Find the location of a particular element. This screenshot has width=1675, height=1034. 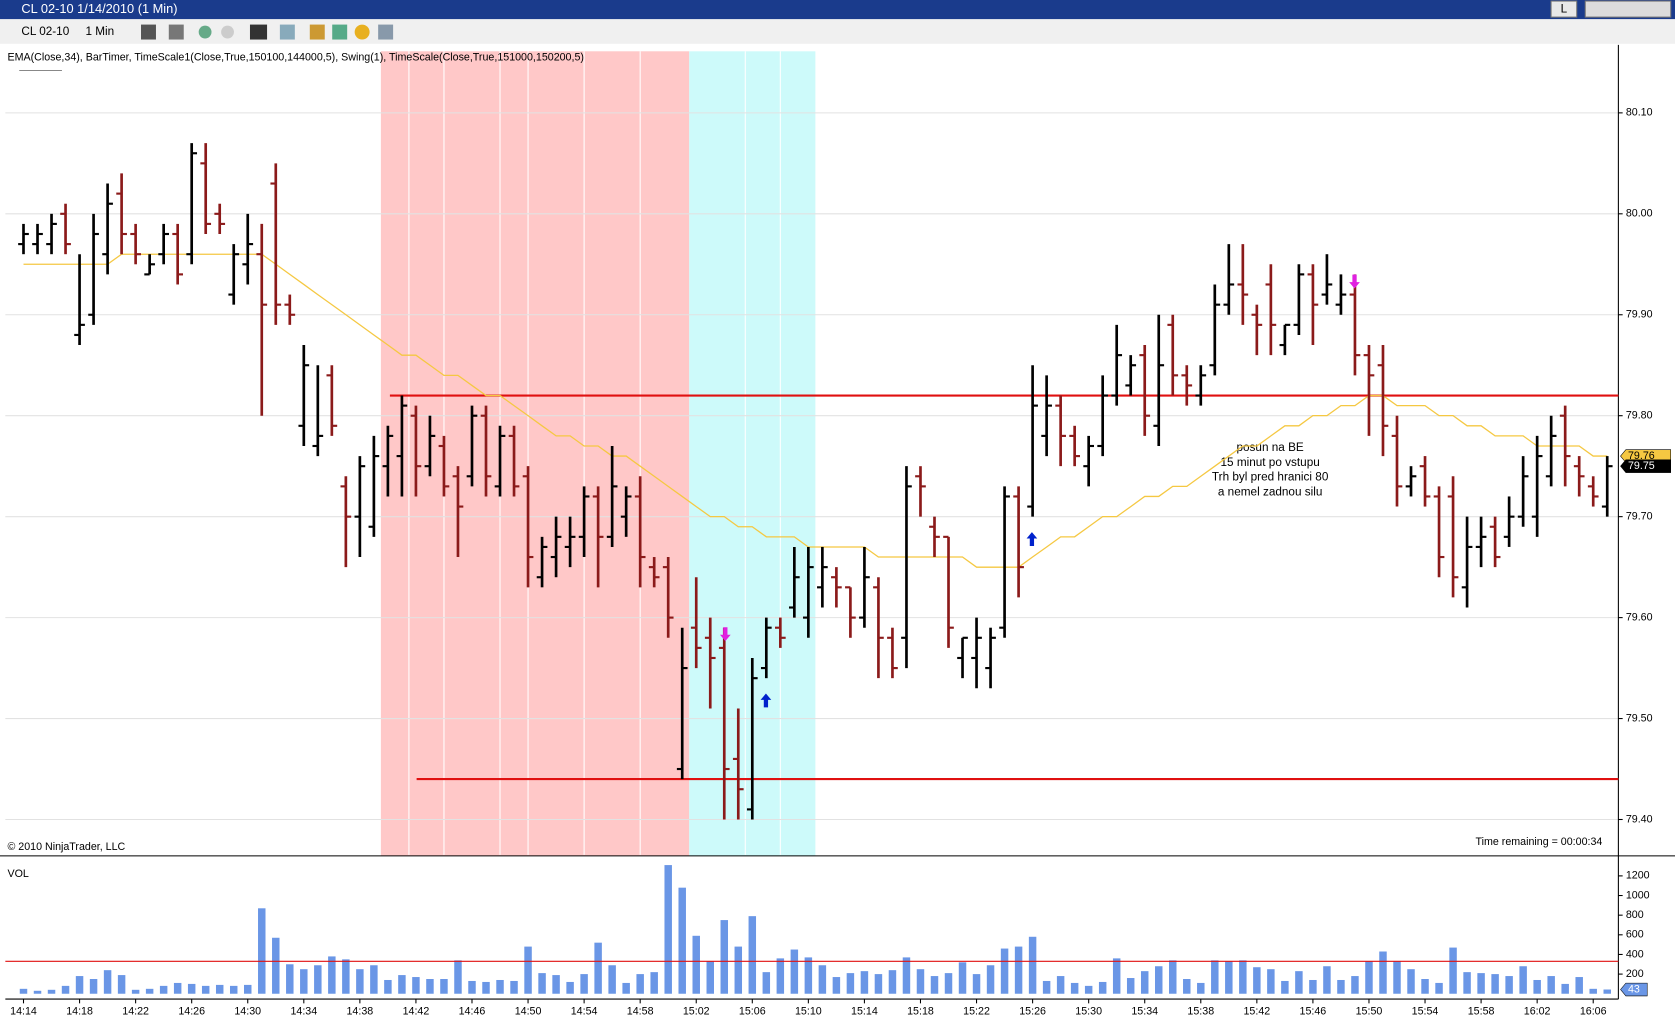

annotation-line: 15 minut po vstupu is located at coordinates (1269, 462).